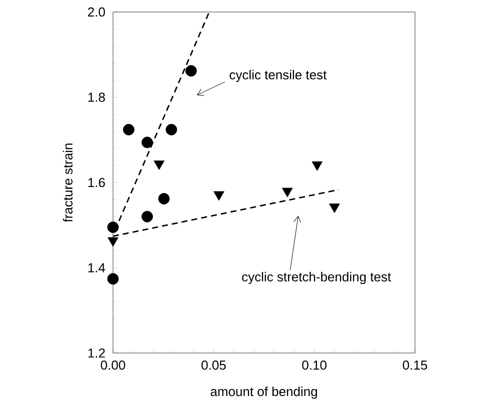 This screenshot has height=404, width=504. What do you see at coordinates (278, 76) in the screenshot?
I see `annotation: cyclic tensile test` at bounding box center [278, 76].